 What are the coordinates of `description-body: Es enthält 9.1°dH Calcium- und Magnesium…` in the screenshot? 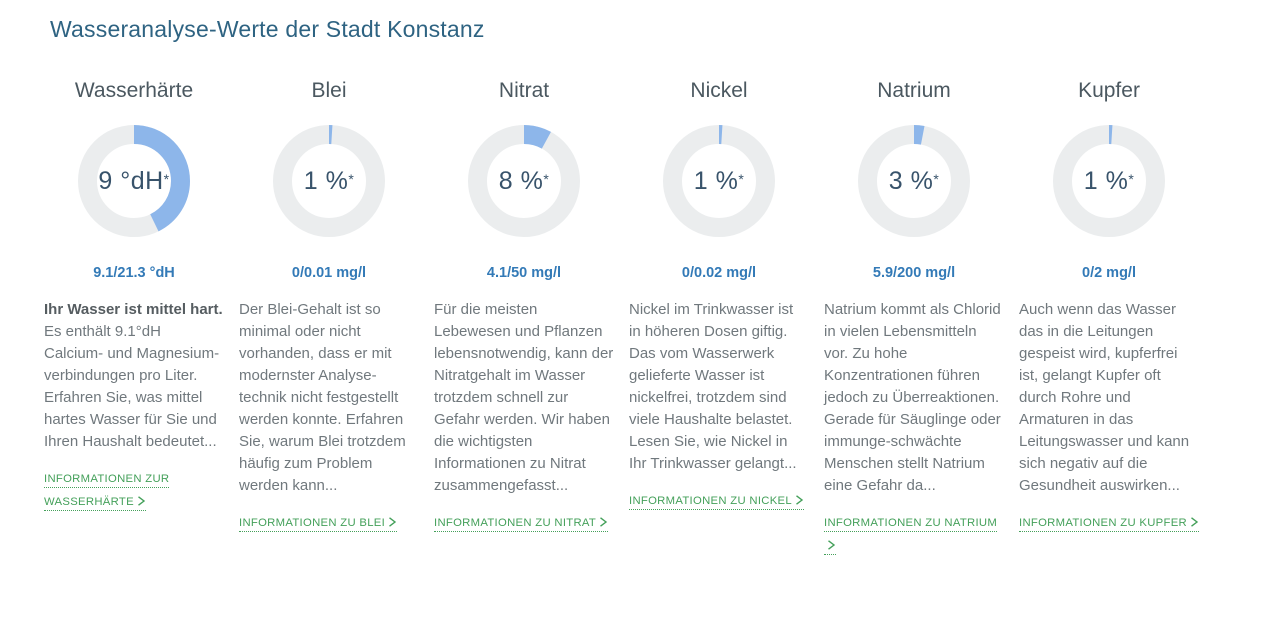 It's located at (132, 386).